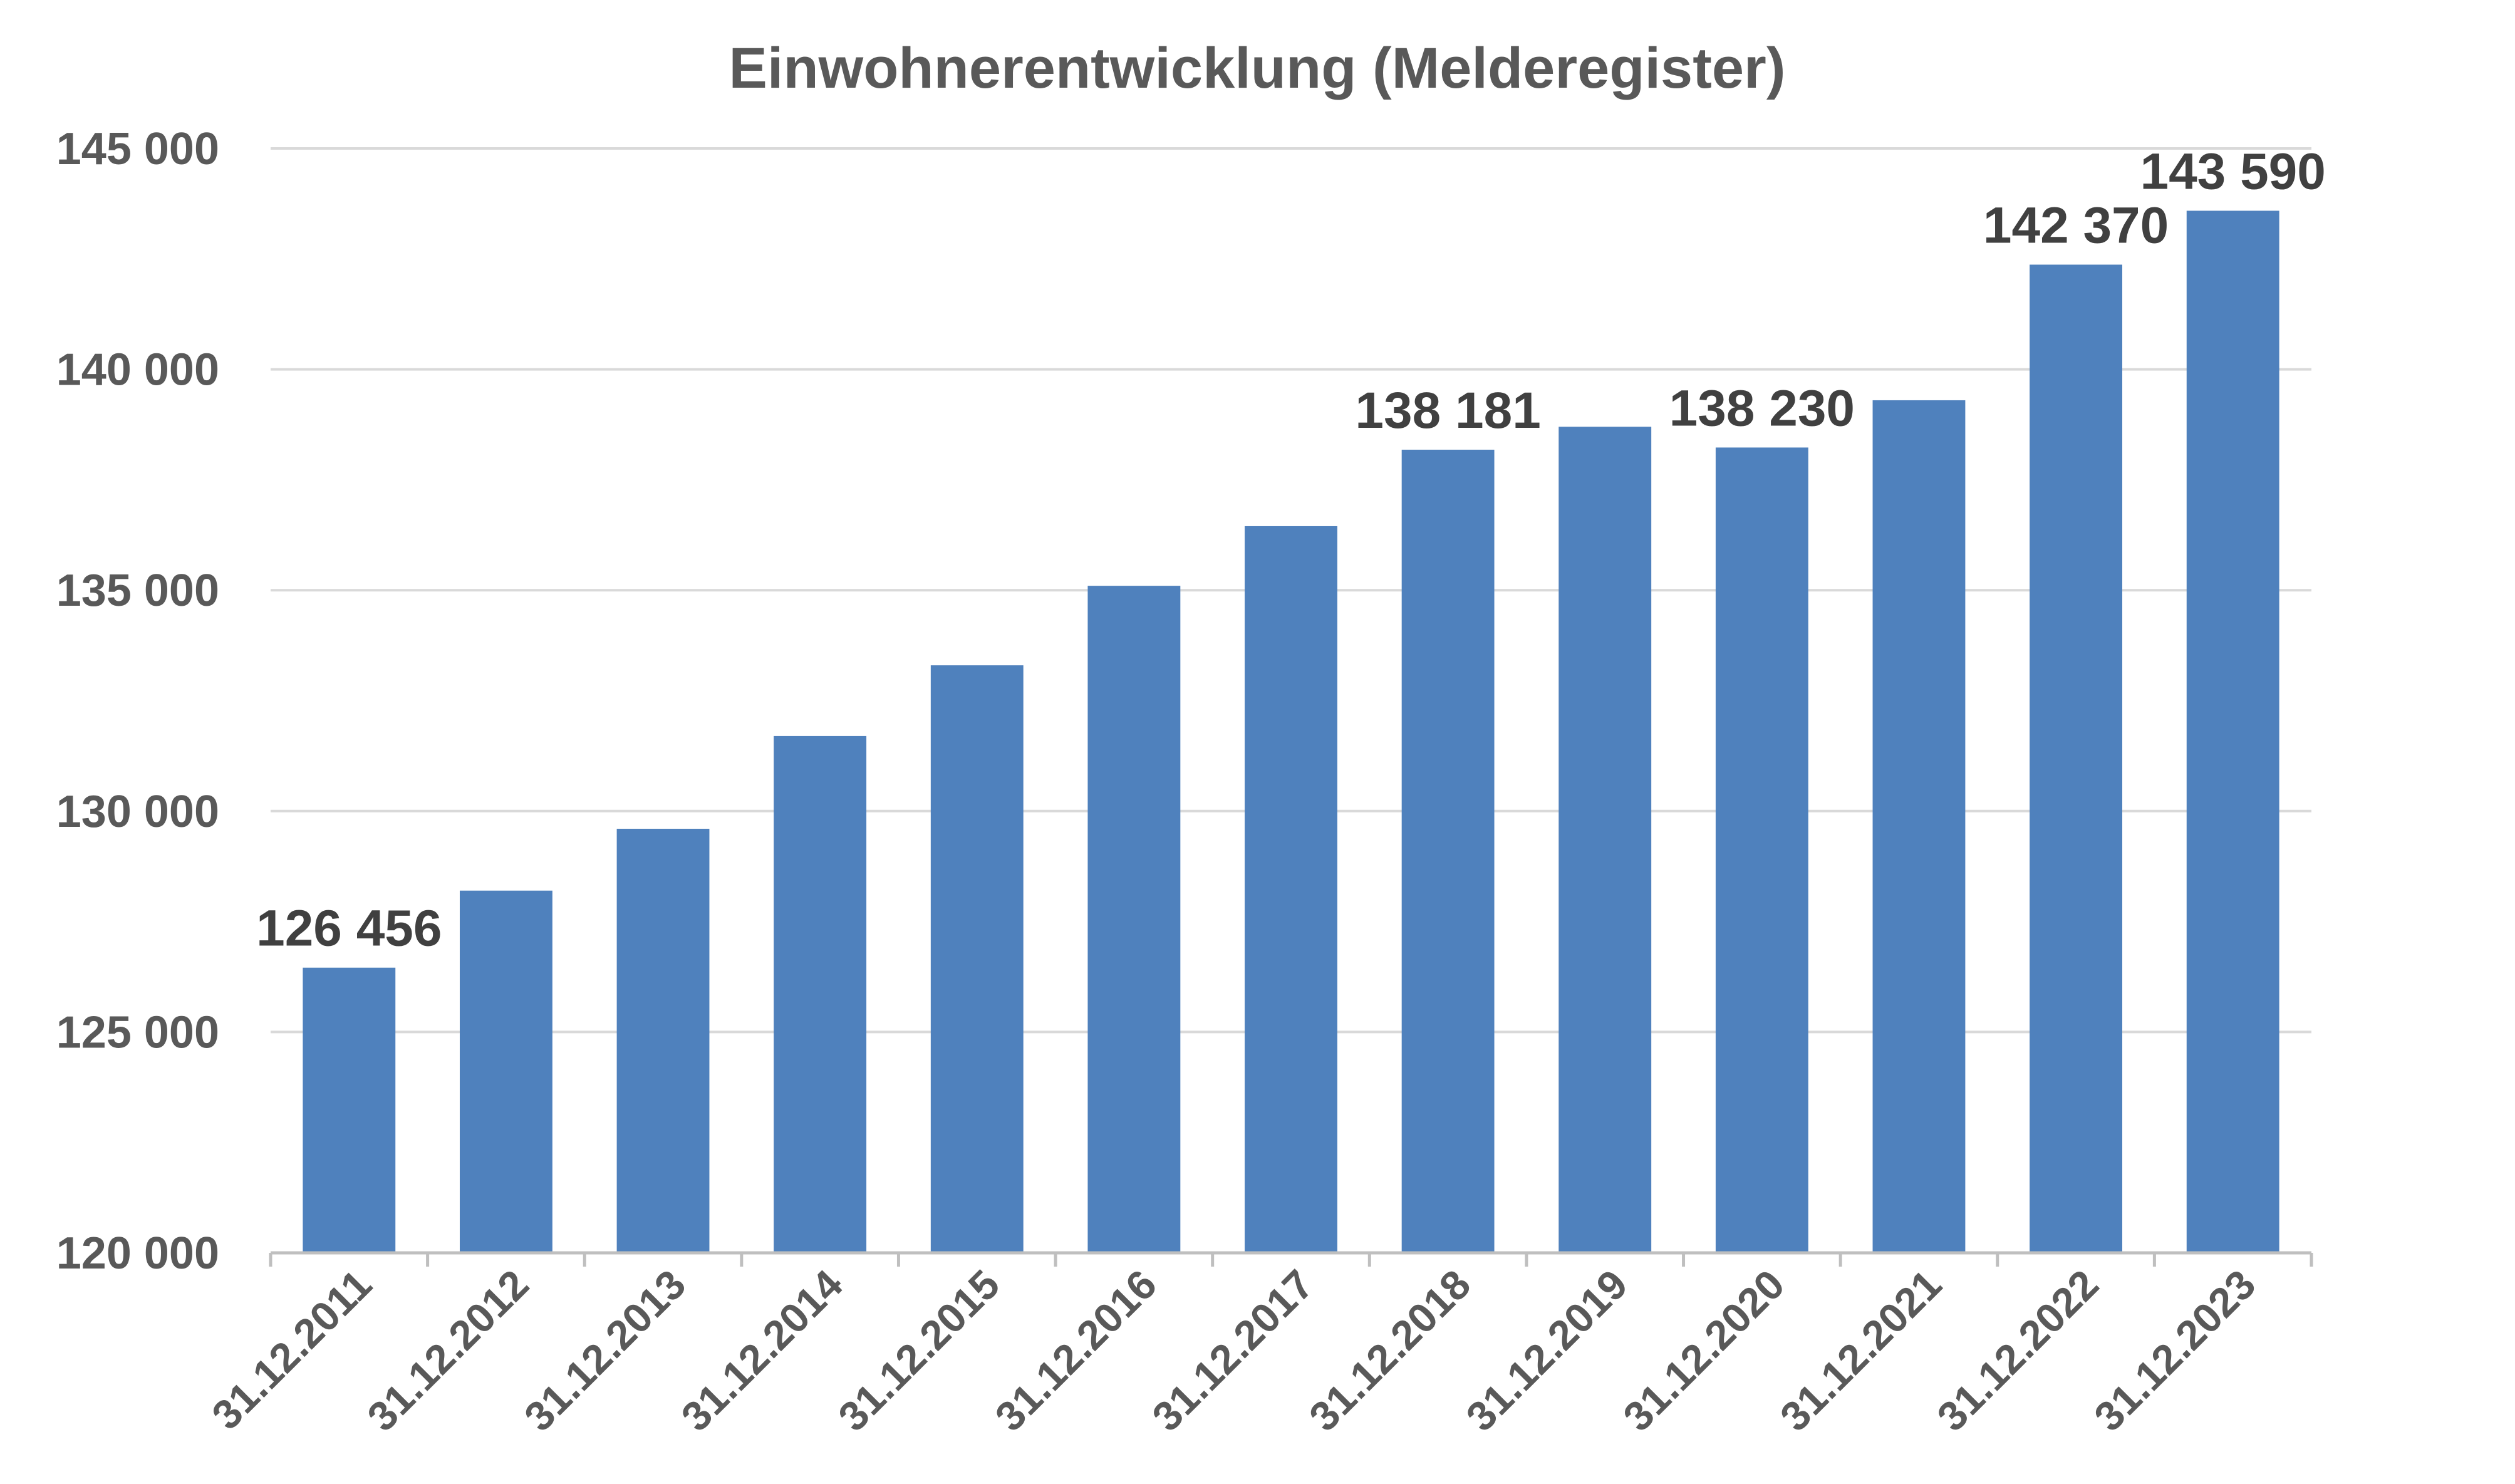 The width and height of the screenshot is (2515, 1484). I want to click on x-tick-label: 31.12.2018, so click(1390, 1350).